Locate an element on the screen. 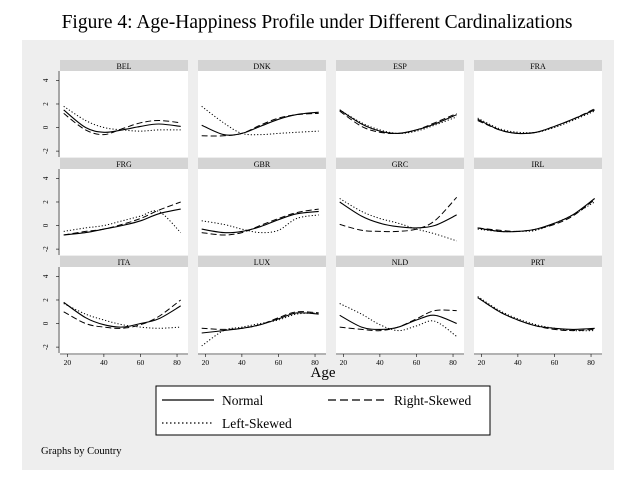  panel-frg: FRG -2 0 2 4 is located at coordinates (115, 206).